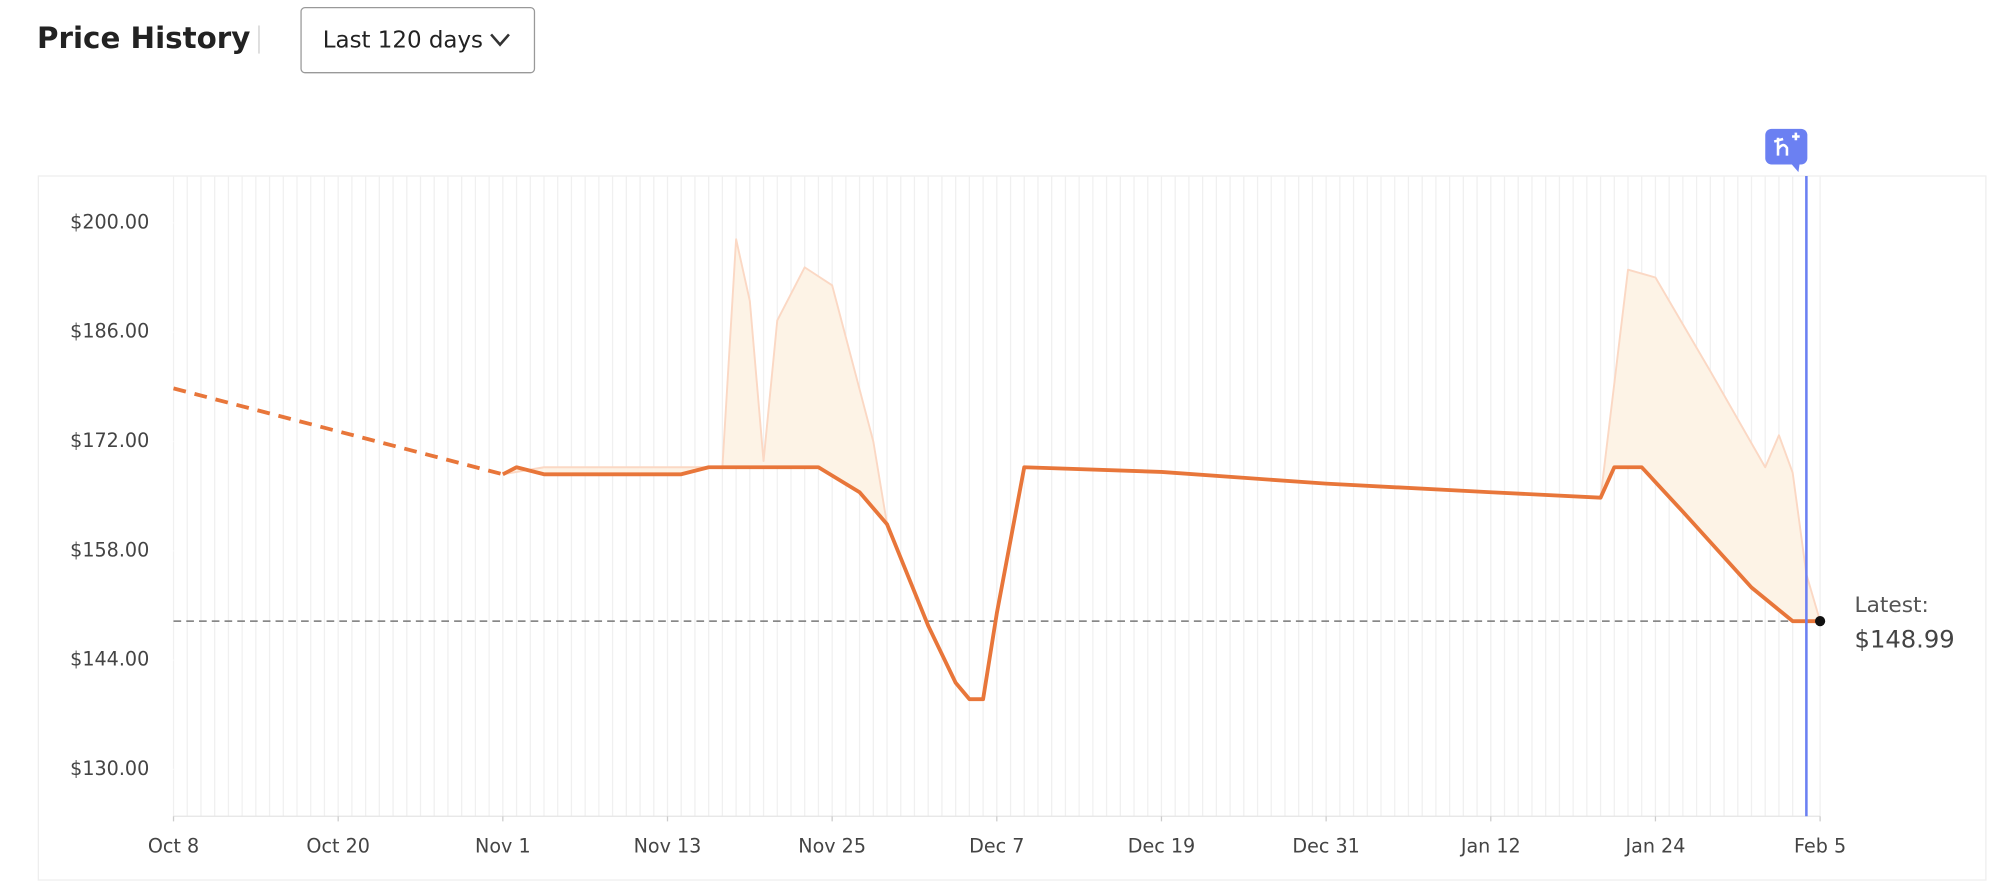 The image size is (2000, 890). I want to click on x-tick-label: Dec 7, so click(996, 845).